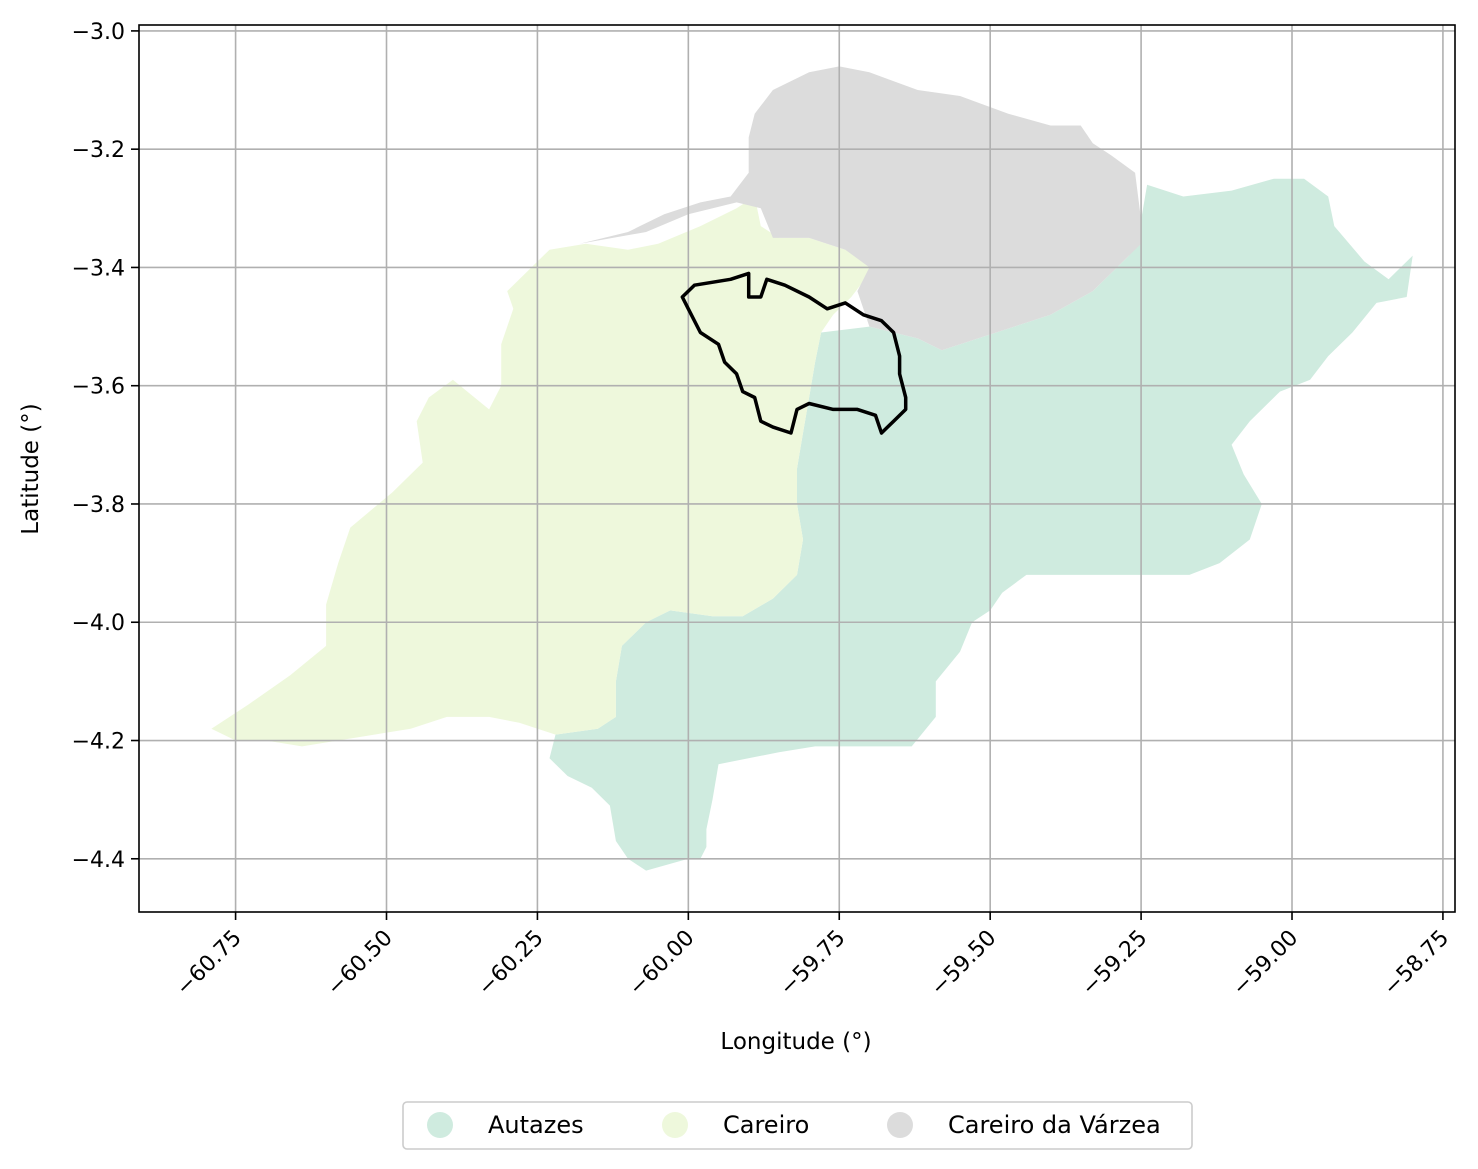  Describe the element at coordinates (1416, 963) in the screenshot. I see `x-tick-label: −58.75` at that location.